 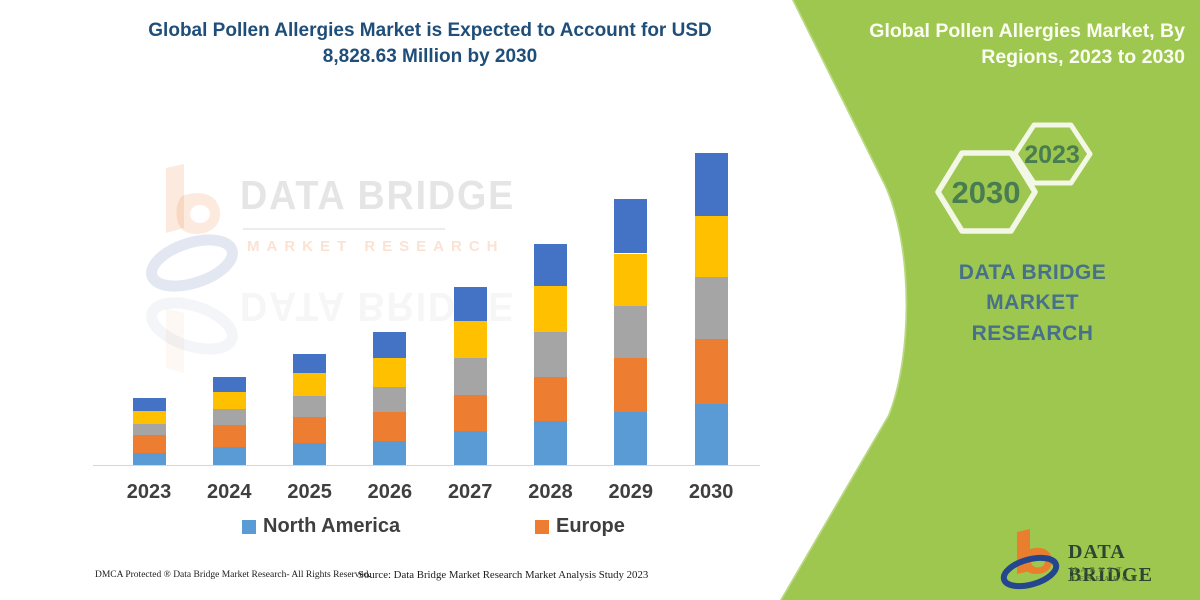 What do you see at coordinates (590, 526) in the screenshot?
I see `legend-label: Europe` at bounding box center [590, 526].